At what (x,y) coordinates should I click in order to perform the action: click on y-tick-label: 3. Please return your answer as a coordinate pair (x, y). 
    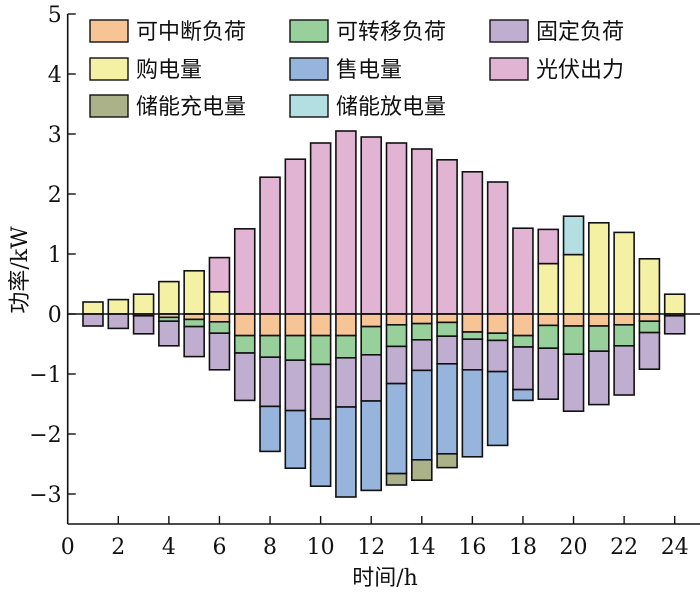
    Looking at the image, I should click on (55, 135).